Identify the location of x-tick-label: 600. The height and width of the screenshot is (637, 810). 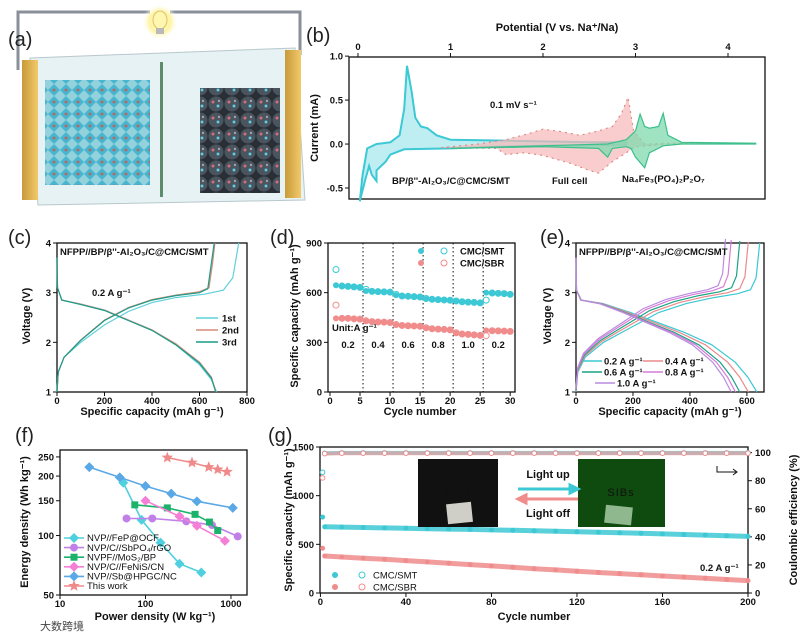
(747, 401).